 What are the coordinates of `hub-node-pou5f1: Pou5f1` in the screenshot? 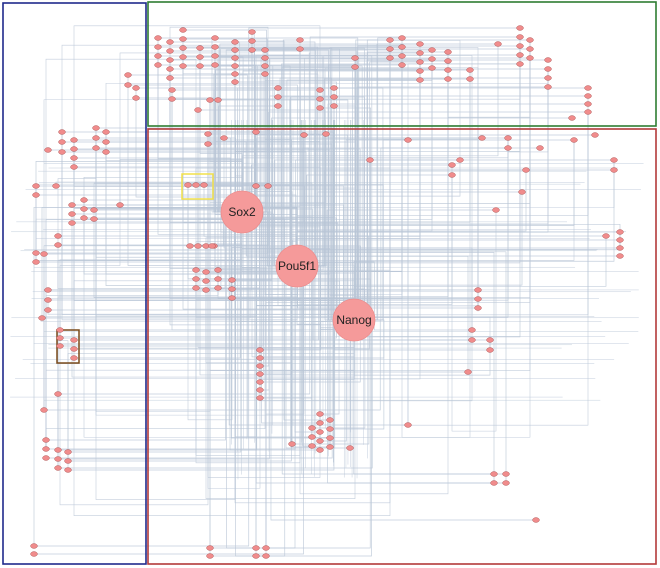 It's located at (297, 266).